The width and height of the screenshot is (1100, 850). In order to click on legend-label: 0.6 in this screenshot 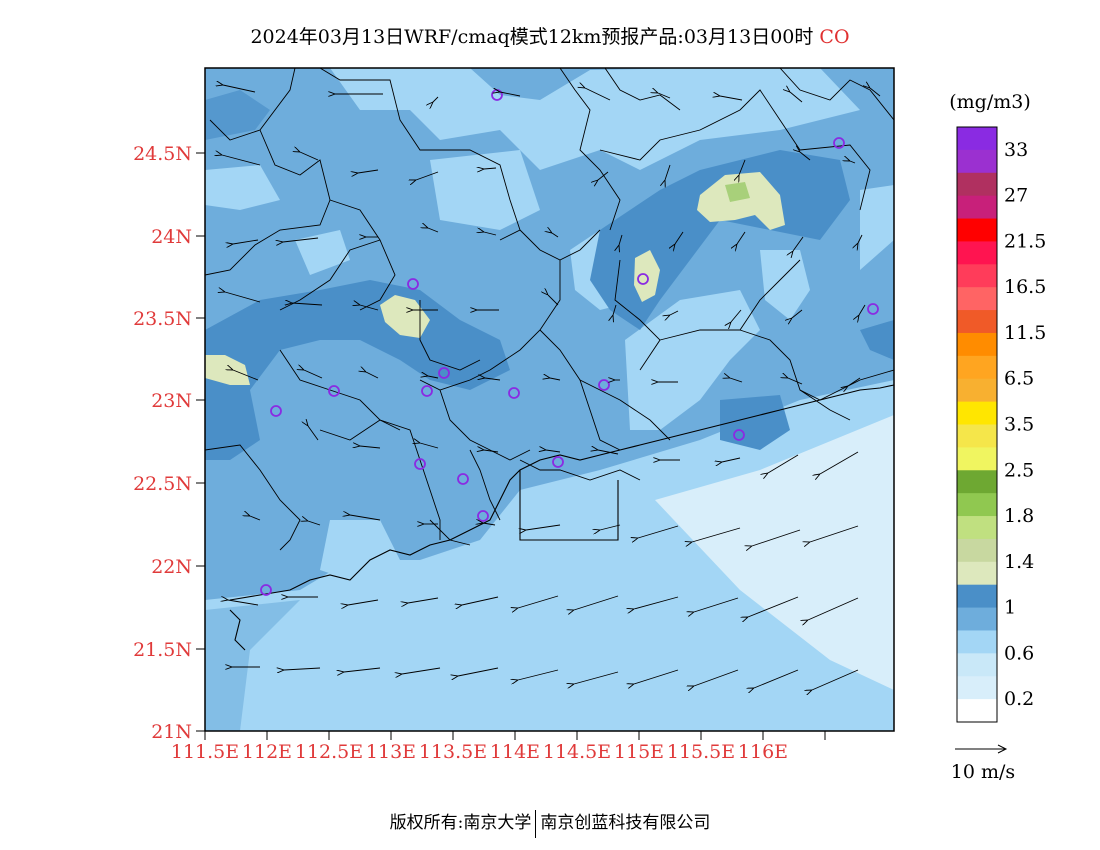, I will do `click(1019, 653)`.